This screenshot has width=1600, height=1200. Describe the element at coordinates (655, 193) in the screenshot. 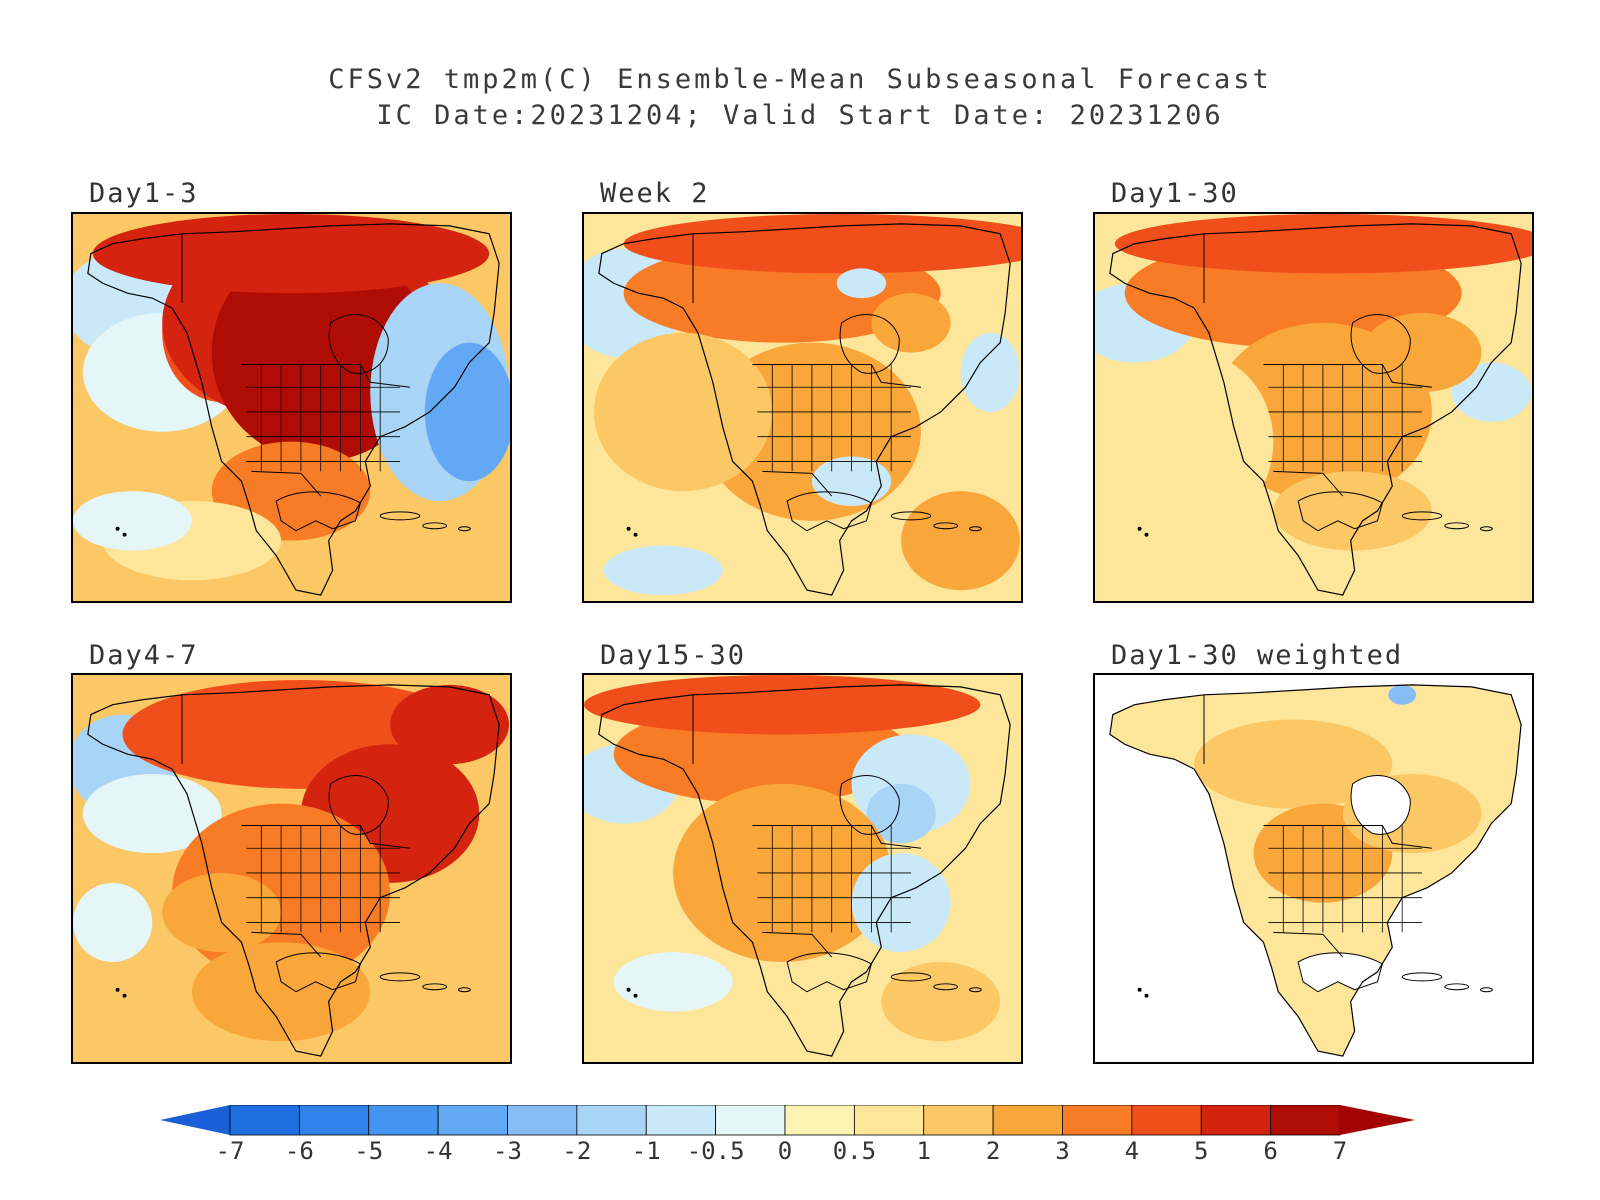

I see `panel-label-week2: Week 2` at that location.